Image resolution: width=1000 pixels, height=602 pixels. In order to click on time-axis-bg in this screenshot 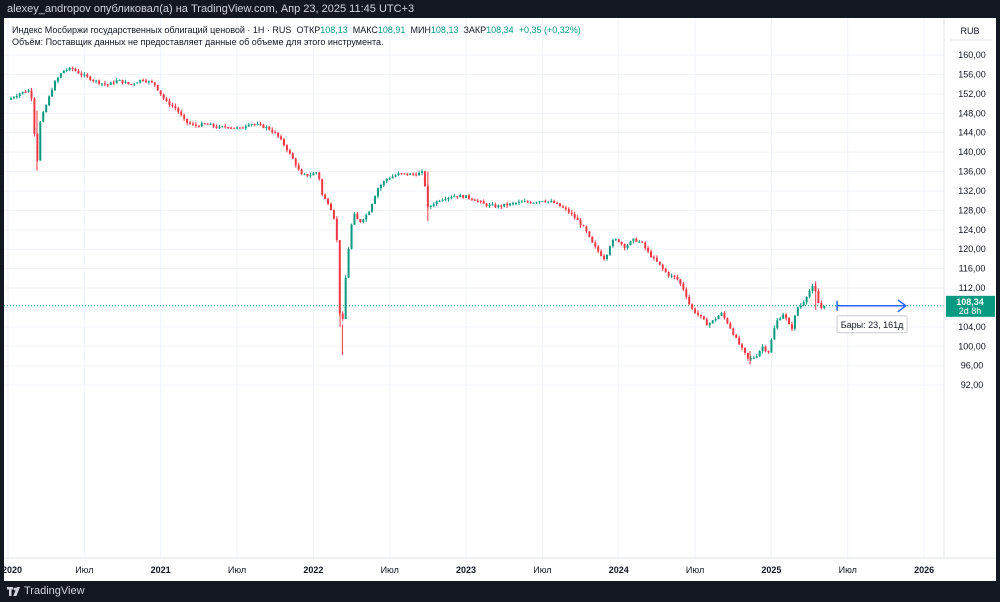, I will do `click(500, 569)`.